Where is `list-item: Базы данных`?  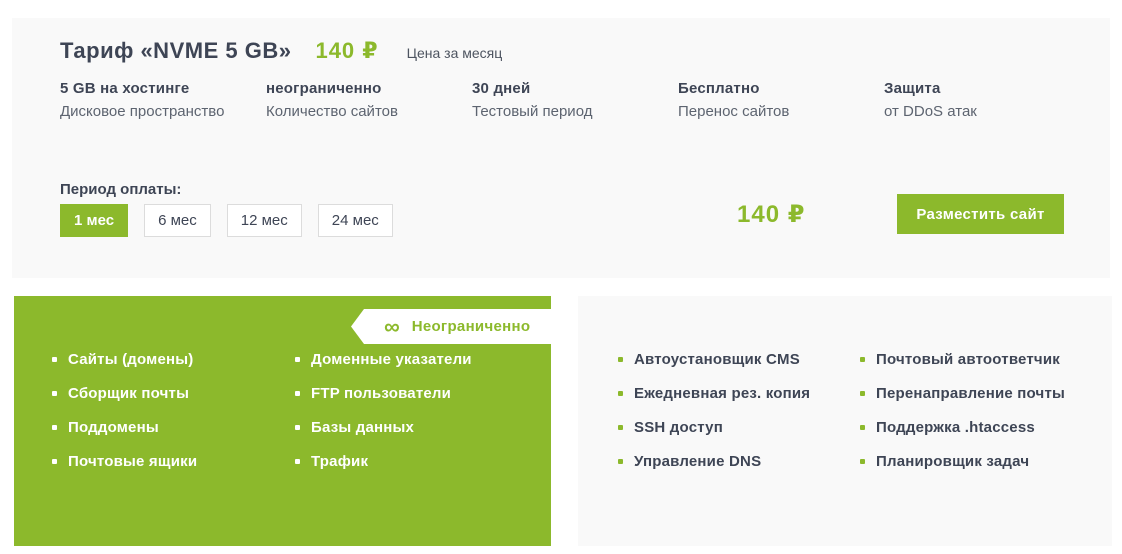 list-item: Базы данных is located at coordinates (383, 427).